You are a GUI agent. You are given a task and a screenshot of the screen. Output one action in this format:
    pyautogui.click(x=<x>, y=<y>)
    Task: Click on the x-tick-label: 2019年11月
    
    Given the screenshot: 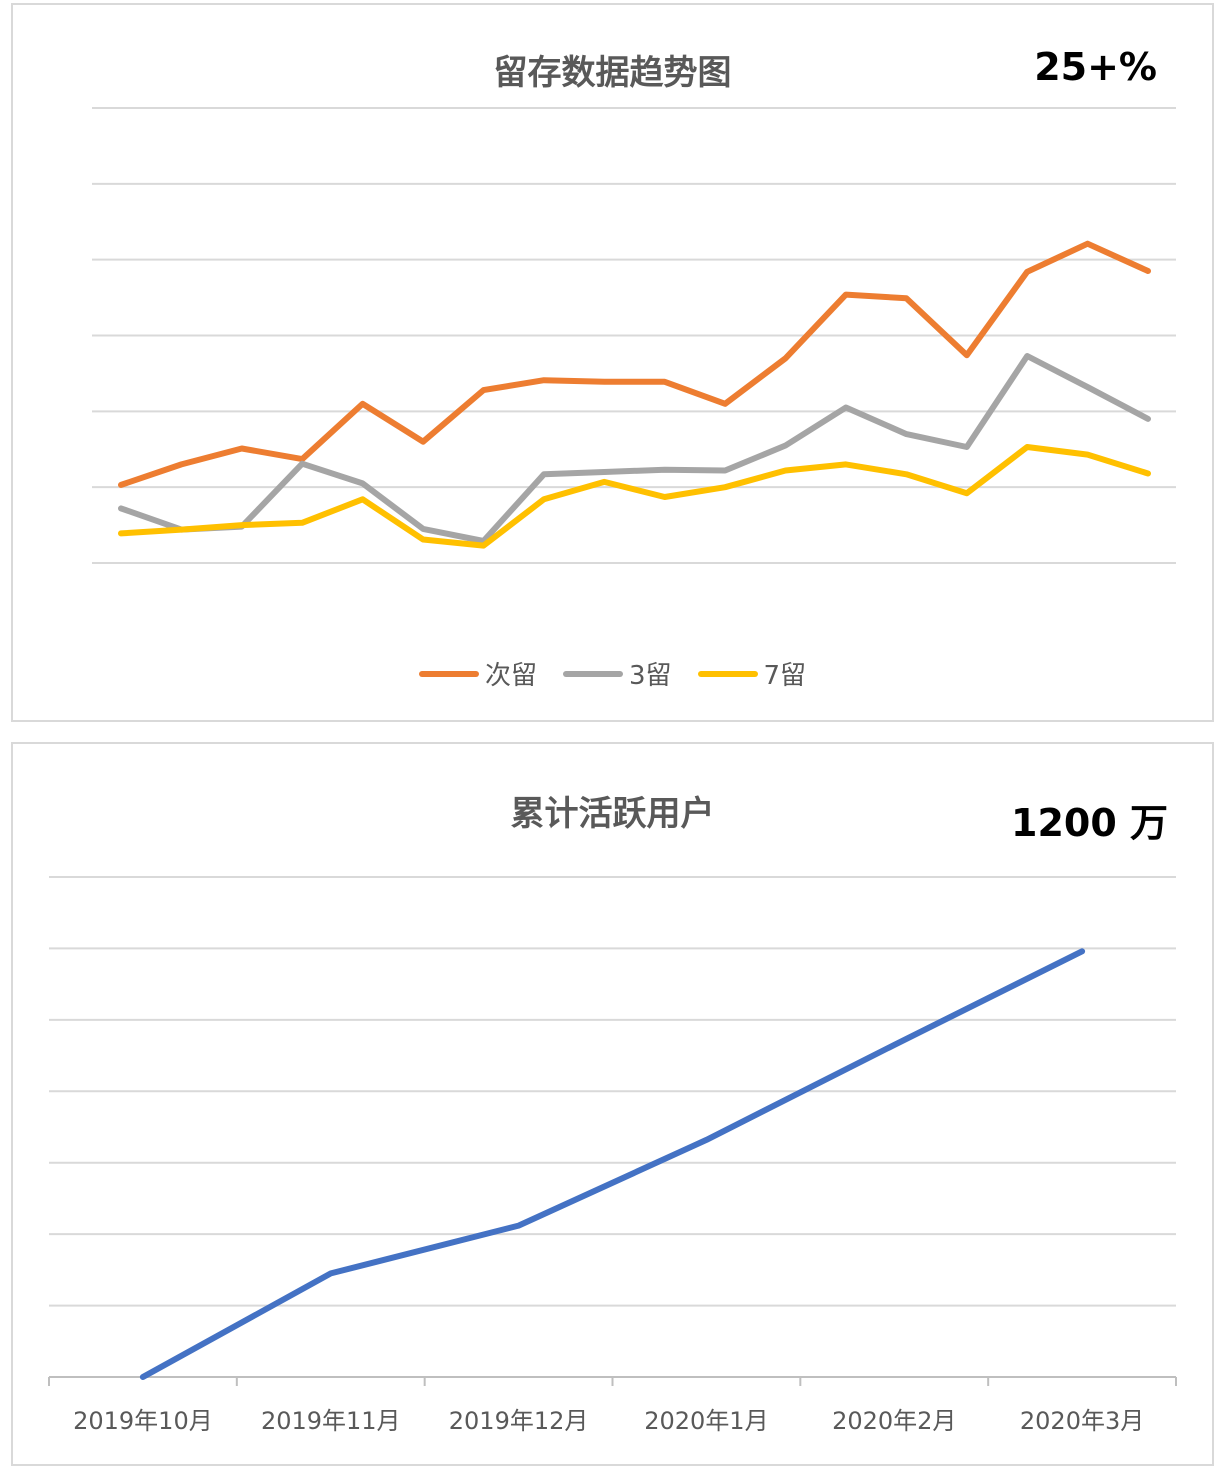 What is the action you would take?
    pyautogui.click(x=331, y=1421)
    